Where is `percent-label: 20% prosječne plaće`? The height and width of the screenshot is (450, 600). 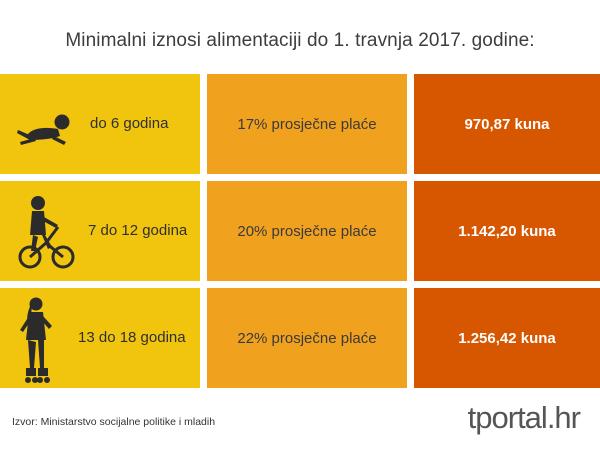
percent-label: 20% prosječne plaće is located at coordinates (307, 231).